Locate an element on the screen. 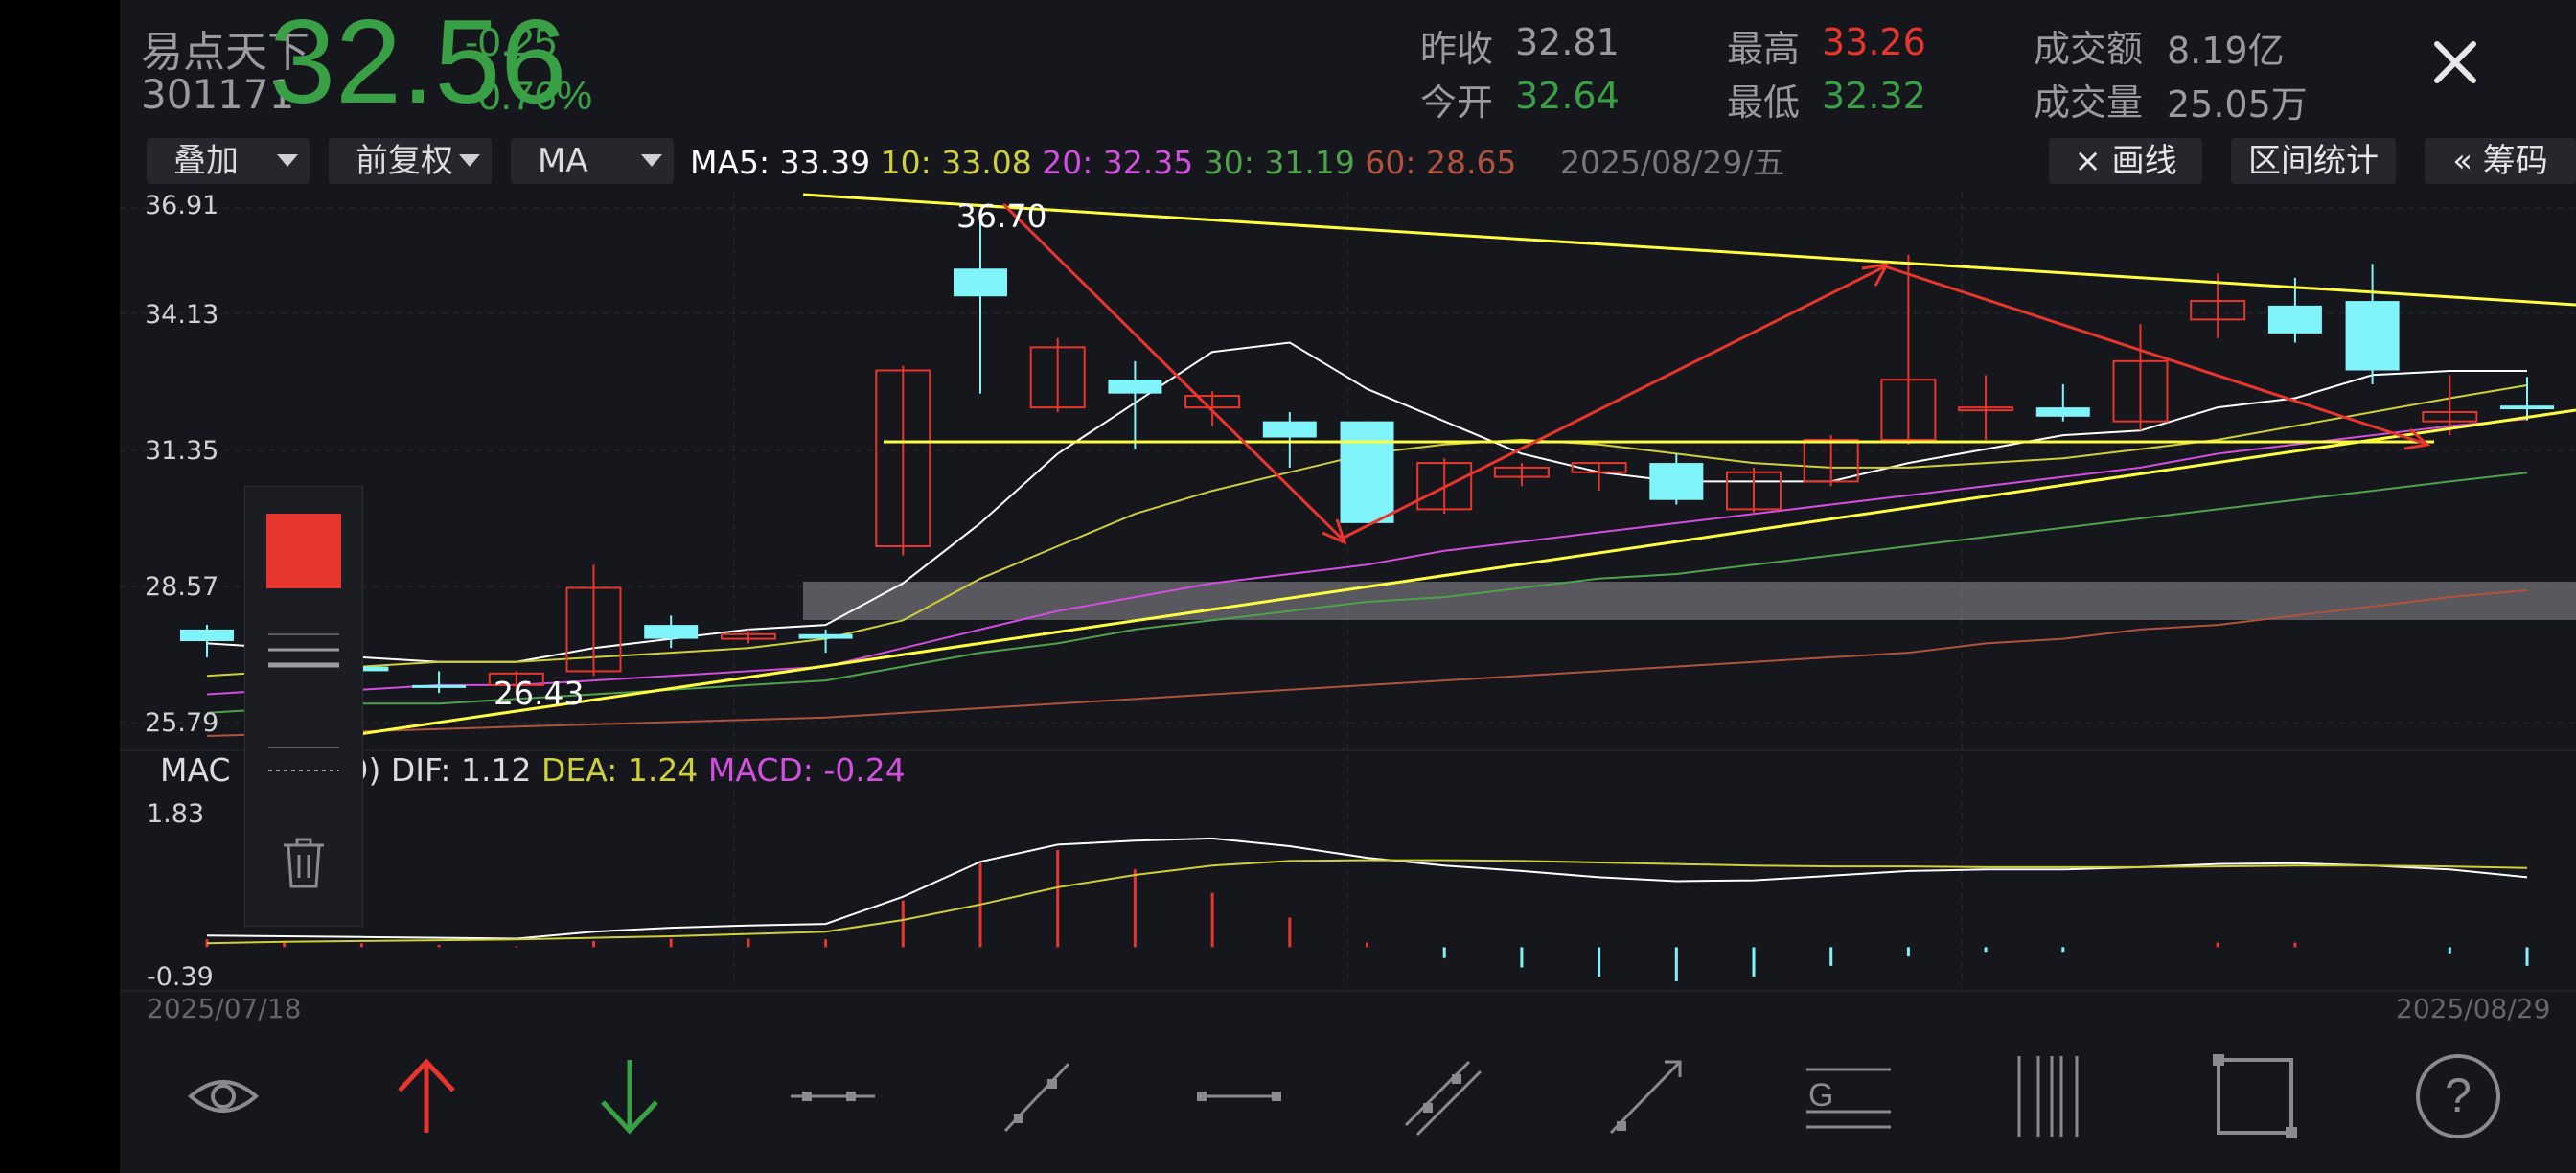  svg-text: G is located at coordinates (1820, 1095).